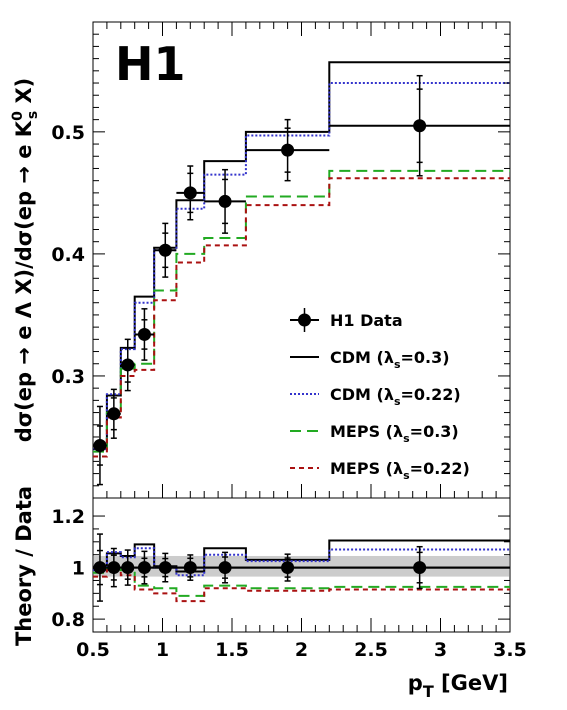 This screenshot has height=710, width=567. Describe the element at coordinates (68, 133) in the screenshot. I see `main-y-tick-label: 0.5` at that location.